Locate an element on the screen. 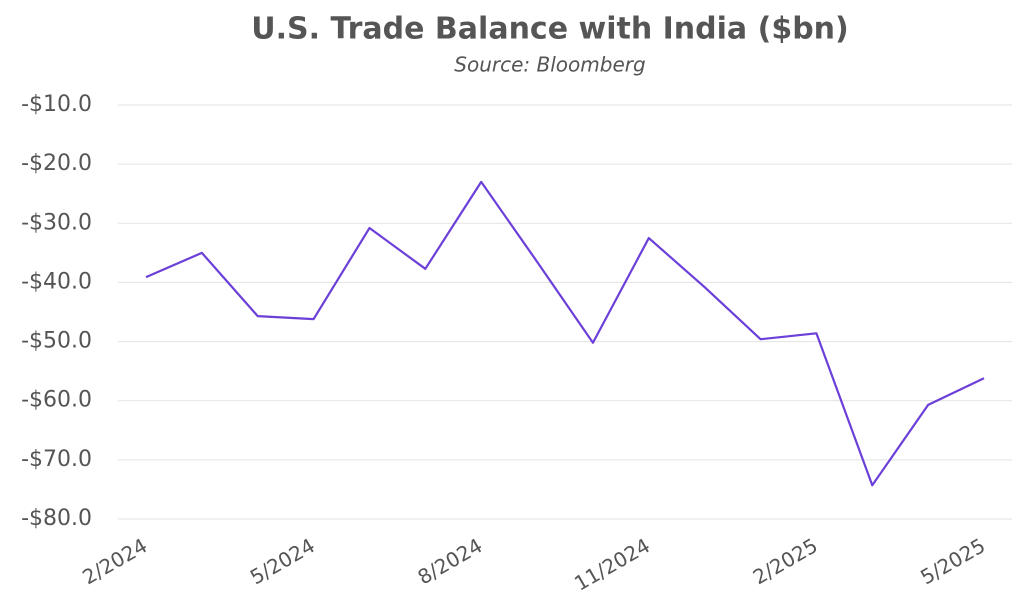 The height and width of the screenshot is (616, 1024). y-tick-label: -$50.0 is located at coordinates (56, 341).